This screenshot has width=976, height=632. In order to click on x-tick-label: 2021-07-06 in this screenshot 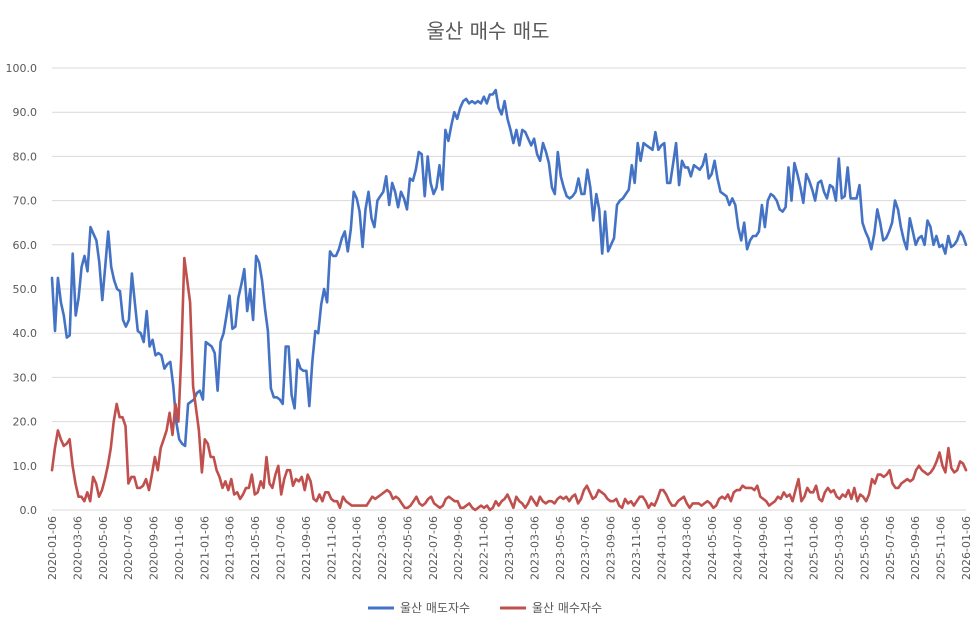, I will do `click(281, 548)`.